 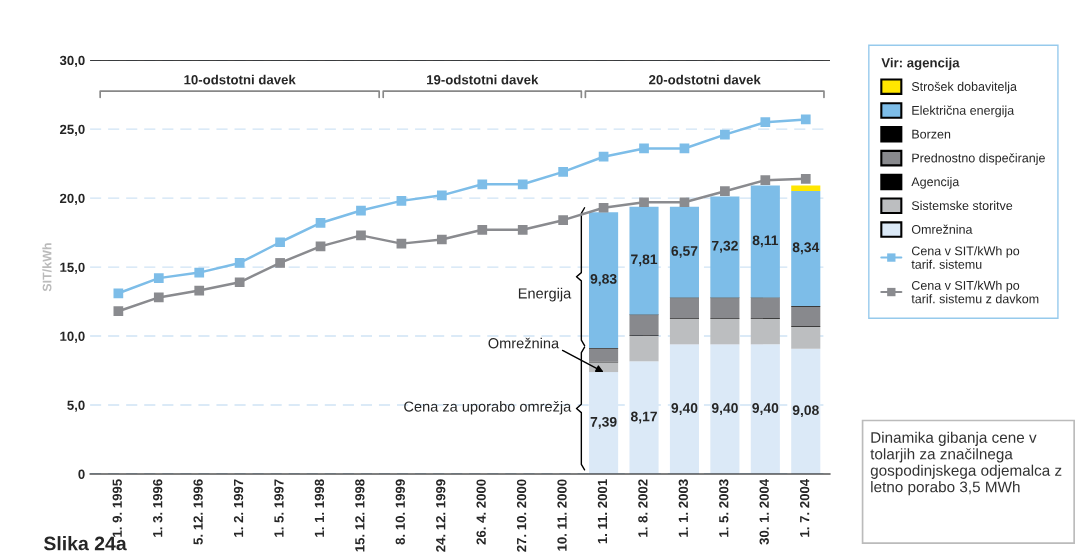 I want to click on x-tick-label: 10. 11. 2000, so click(x=562, y=515).